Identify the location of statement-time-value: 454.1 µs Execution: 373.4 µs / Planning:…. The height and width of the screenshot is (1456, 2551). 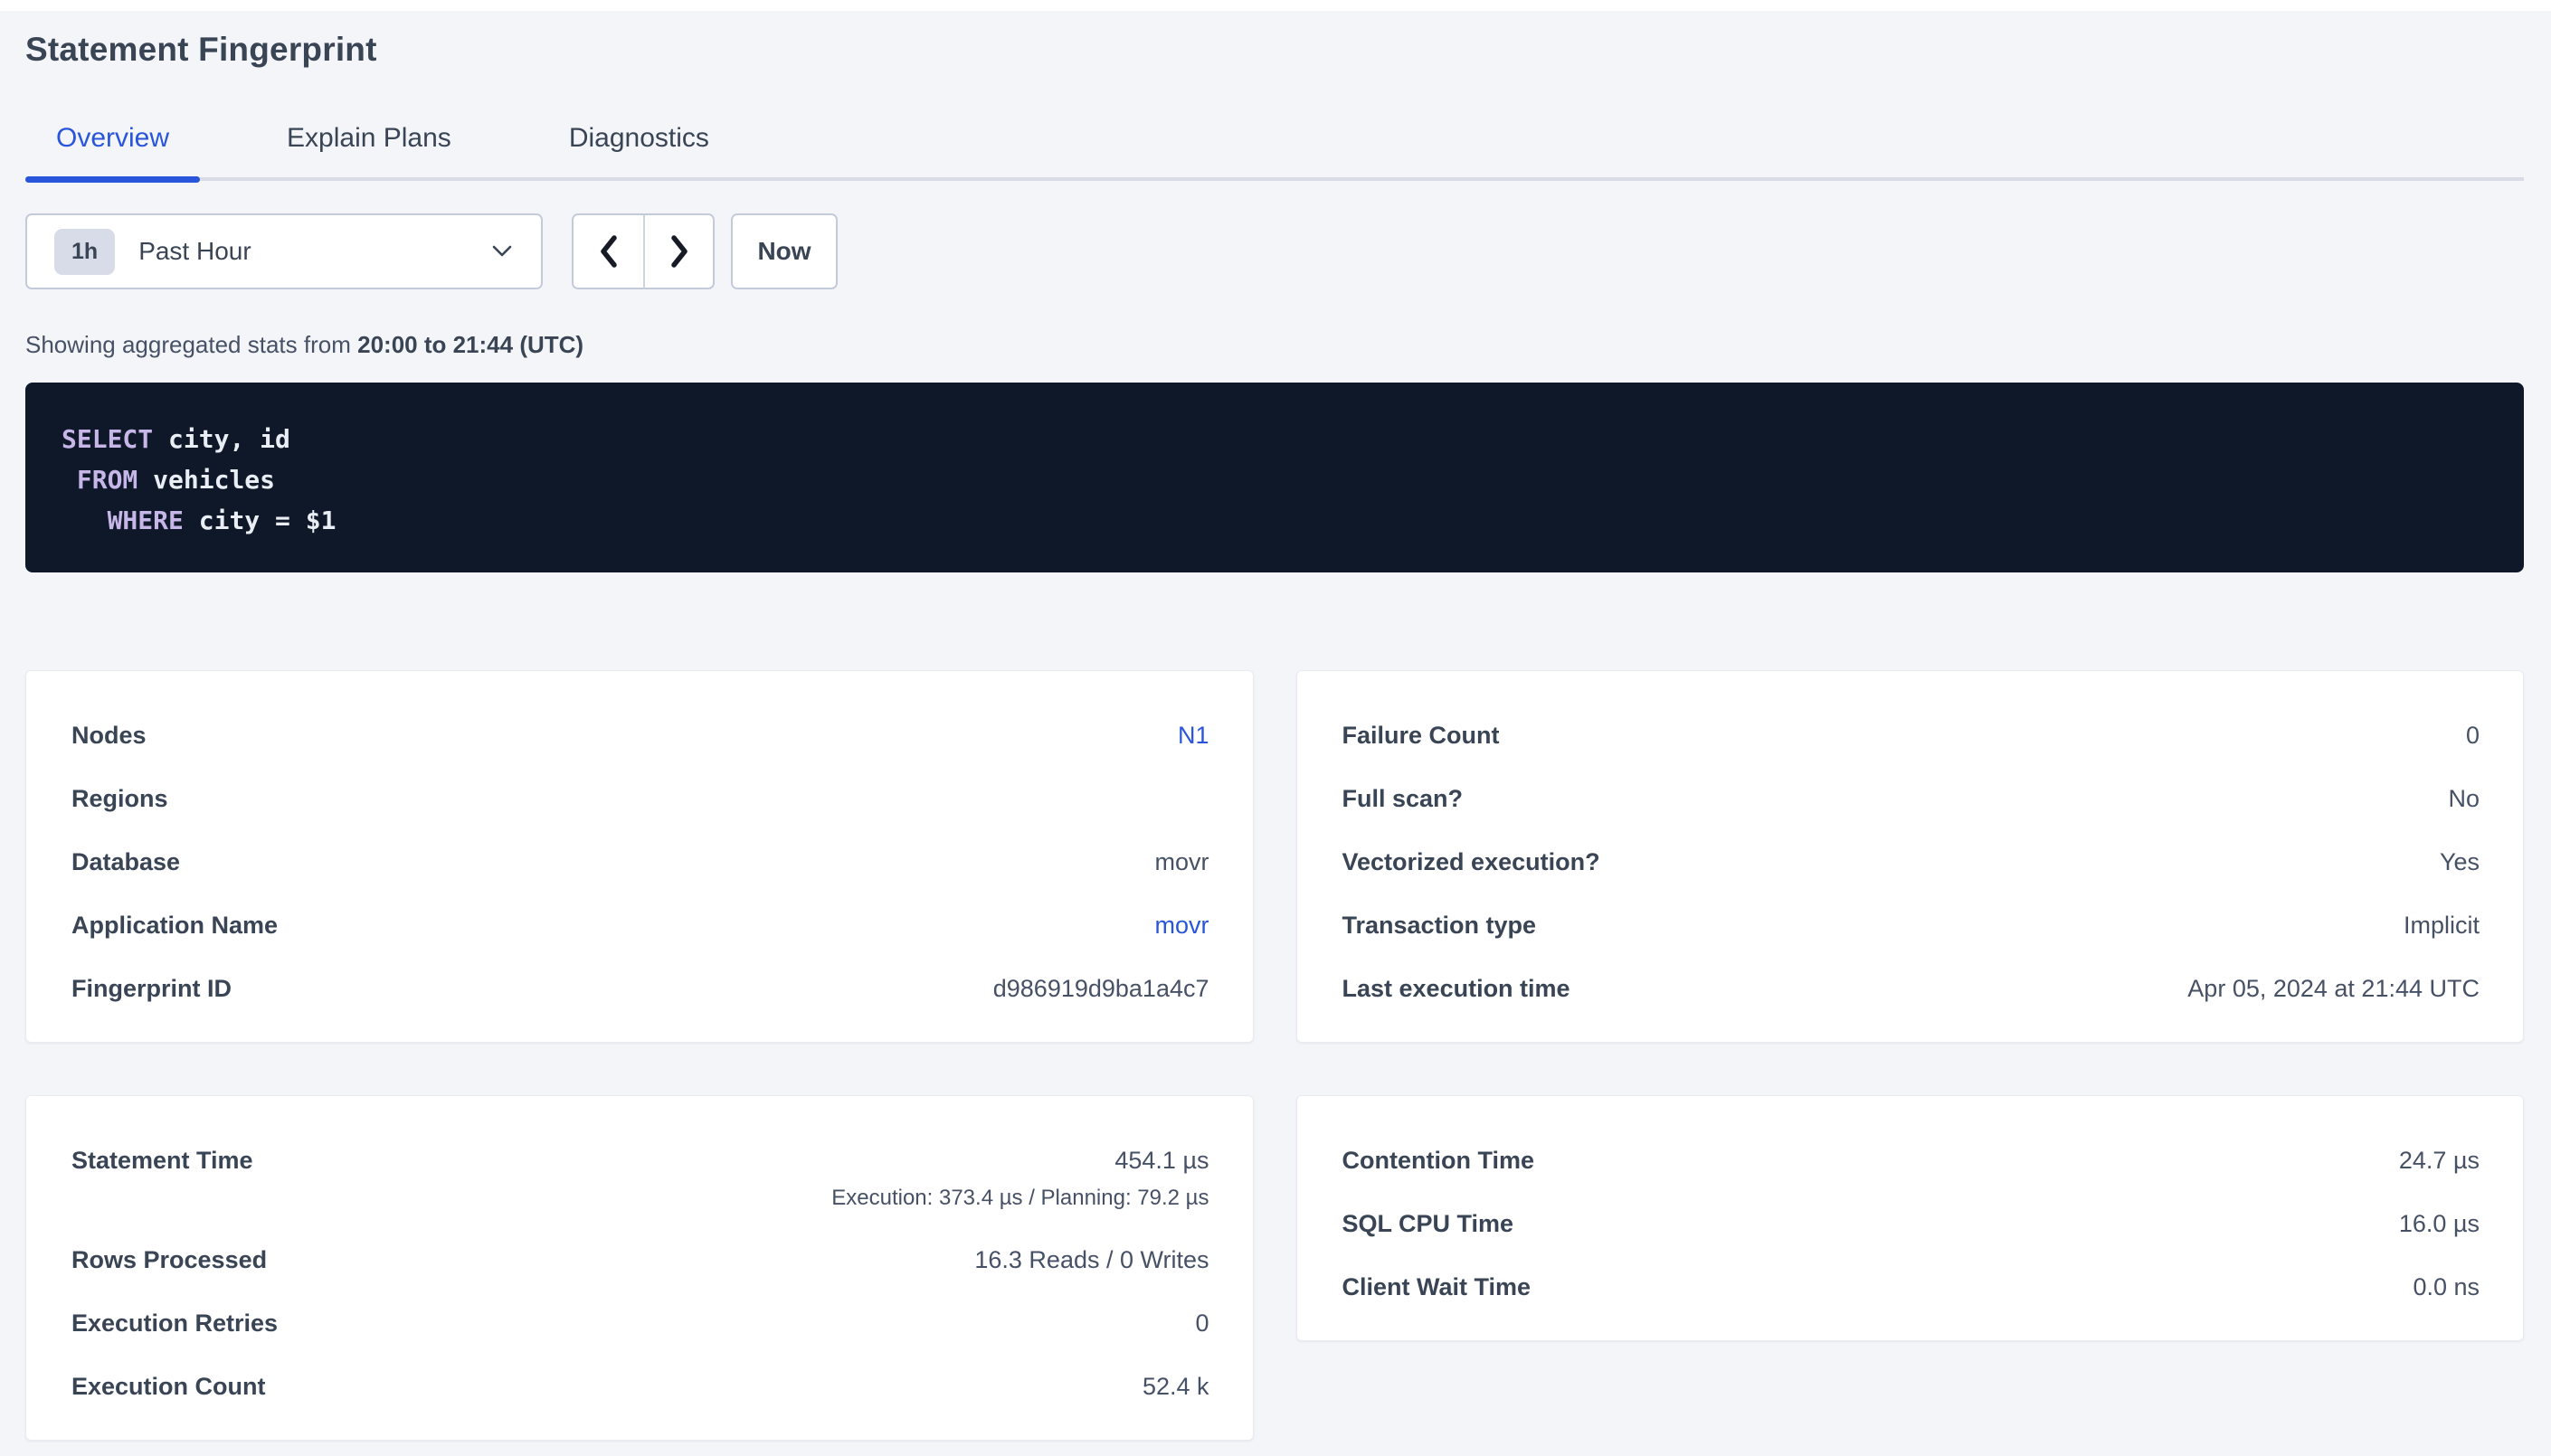
(1020, 1178).